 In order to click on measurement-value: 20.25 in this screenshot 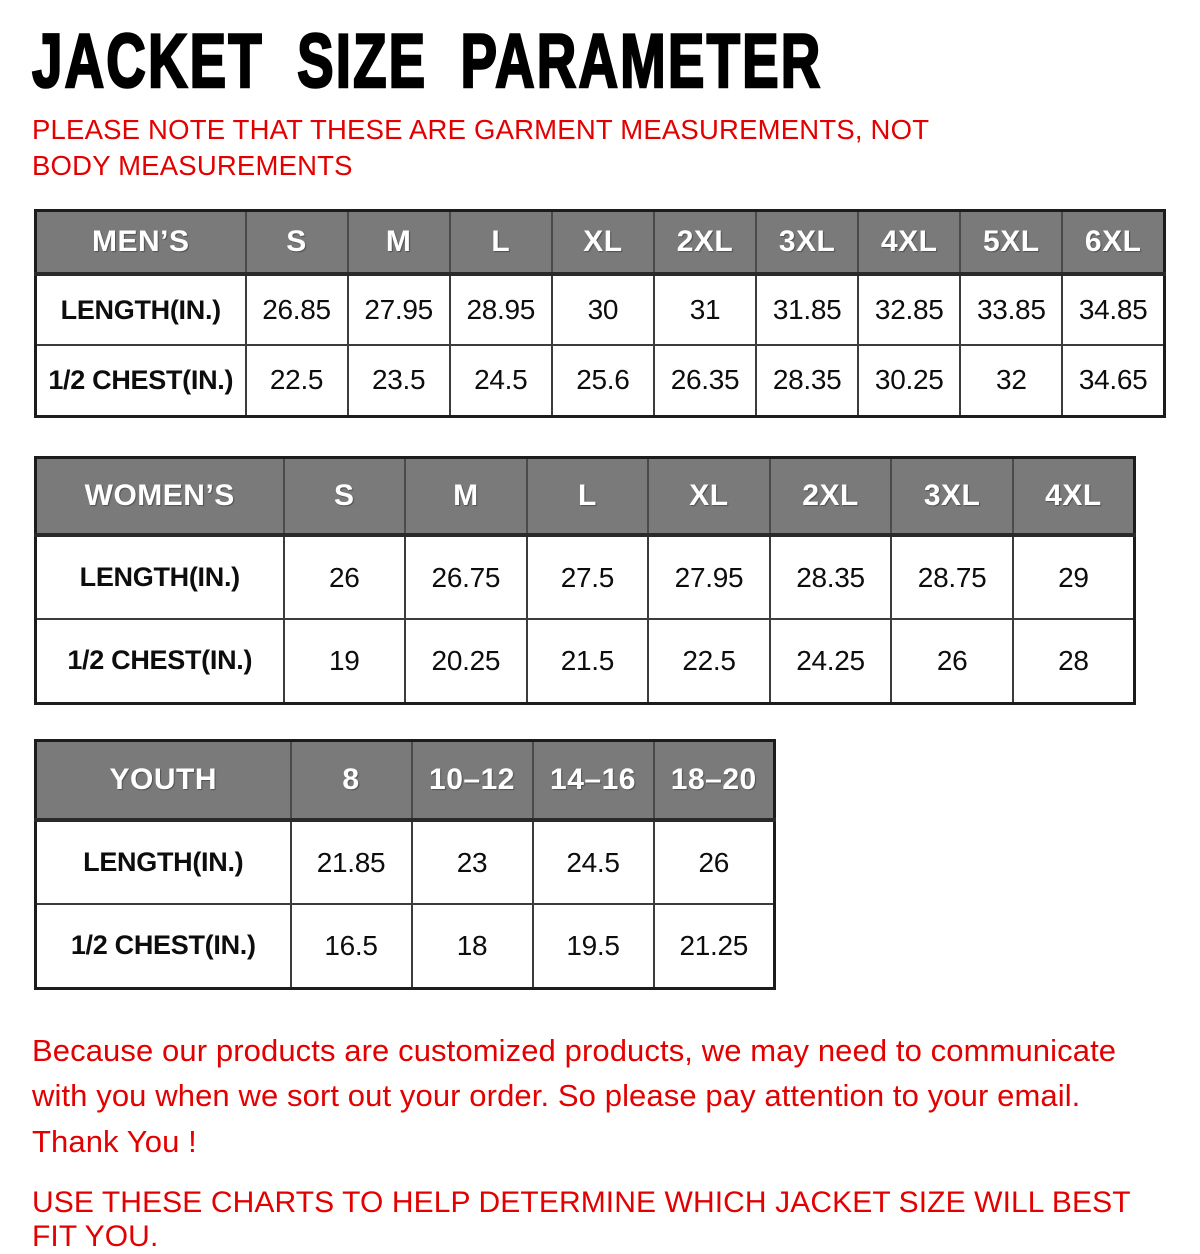, I will do `click(466, 661)`.